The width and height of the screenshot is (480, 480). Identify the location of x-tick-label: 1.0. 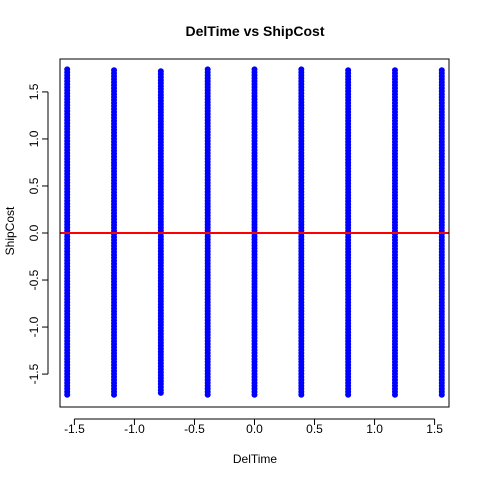
(374, 429).